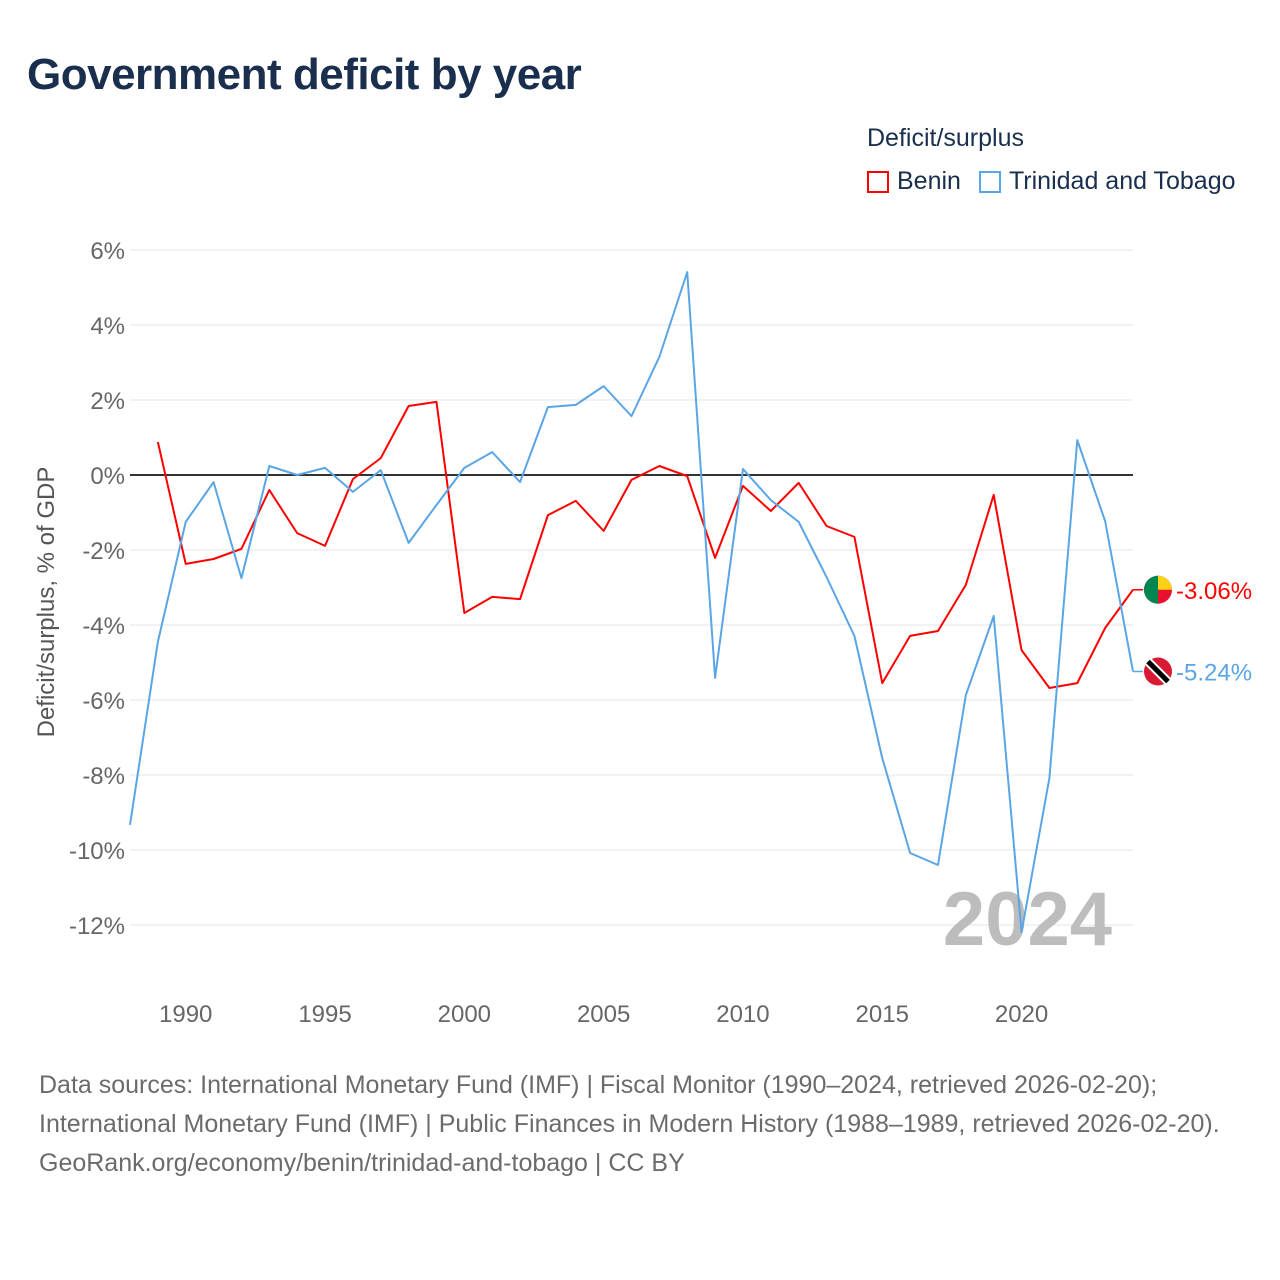  What do you see at coordinates (1021, 1014) in the screenshot?
I see `x-tick-label: 2020` at bounding box center [1021, 1014].